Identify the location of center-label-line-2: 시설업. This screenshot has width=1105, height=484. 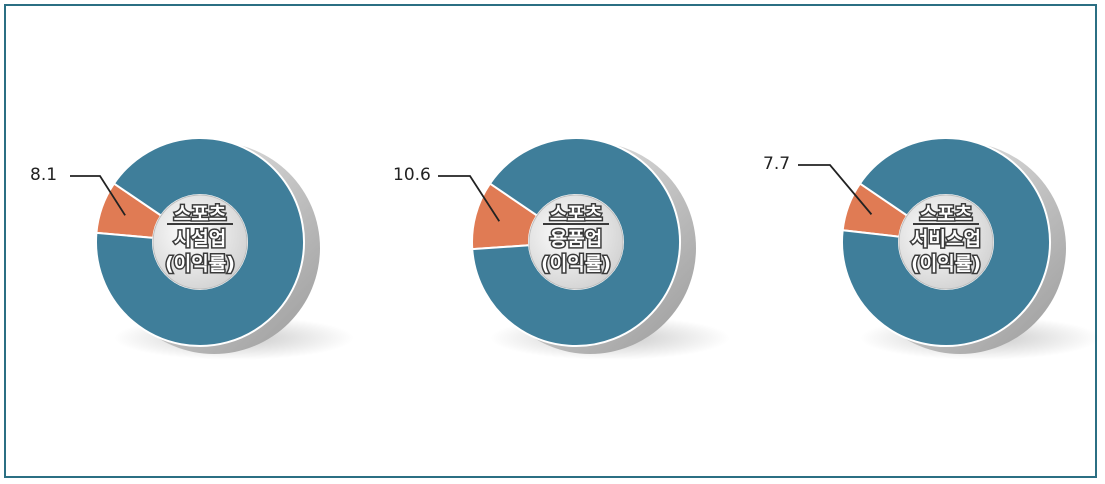
(200, 239).